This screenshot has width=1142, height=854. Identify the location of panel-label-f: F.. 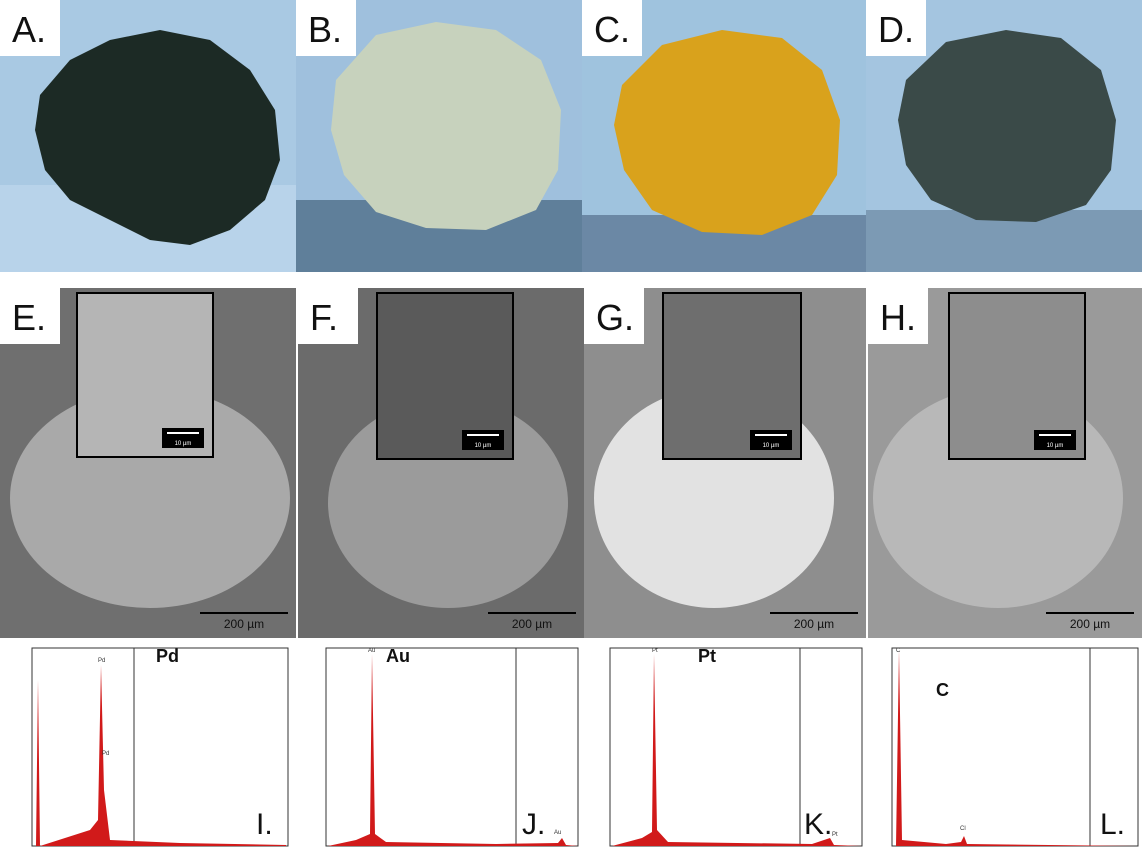
(328, 316).